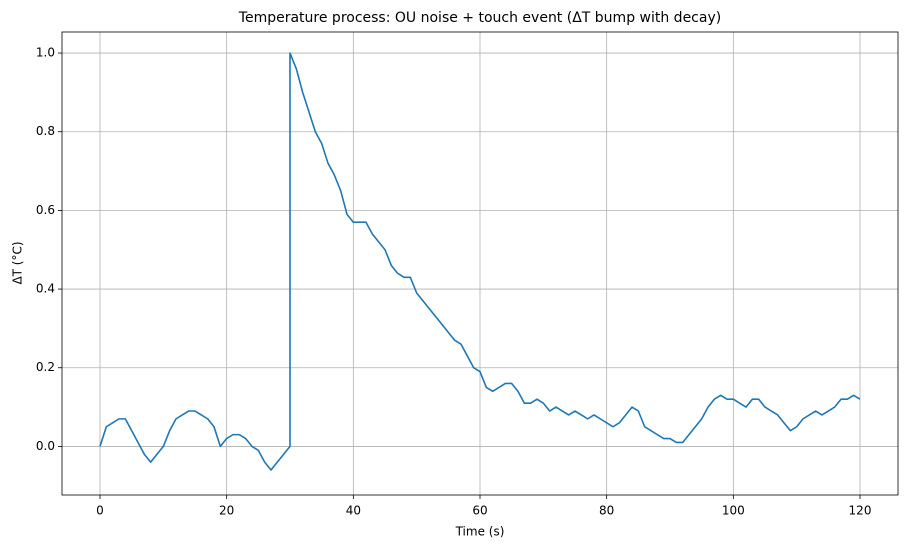 The height and width of the screenshot is (549, 909). I want to click on x-tick-label: 100, so click(733, 511).